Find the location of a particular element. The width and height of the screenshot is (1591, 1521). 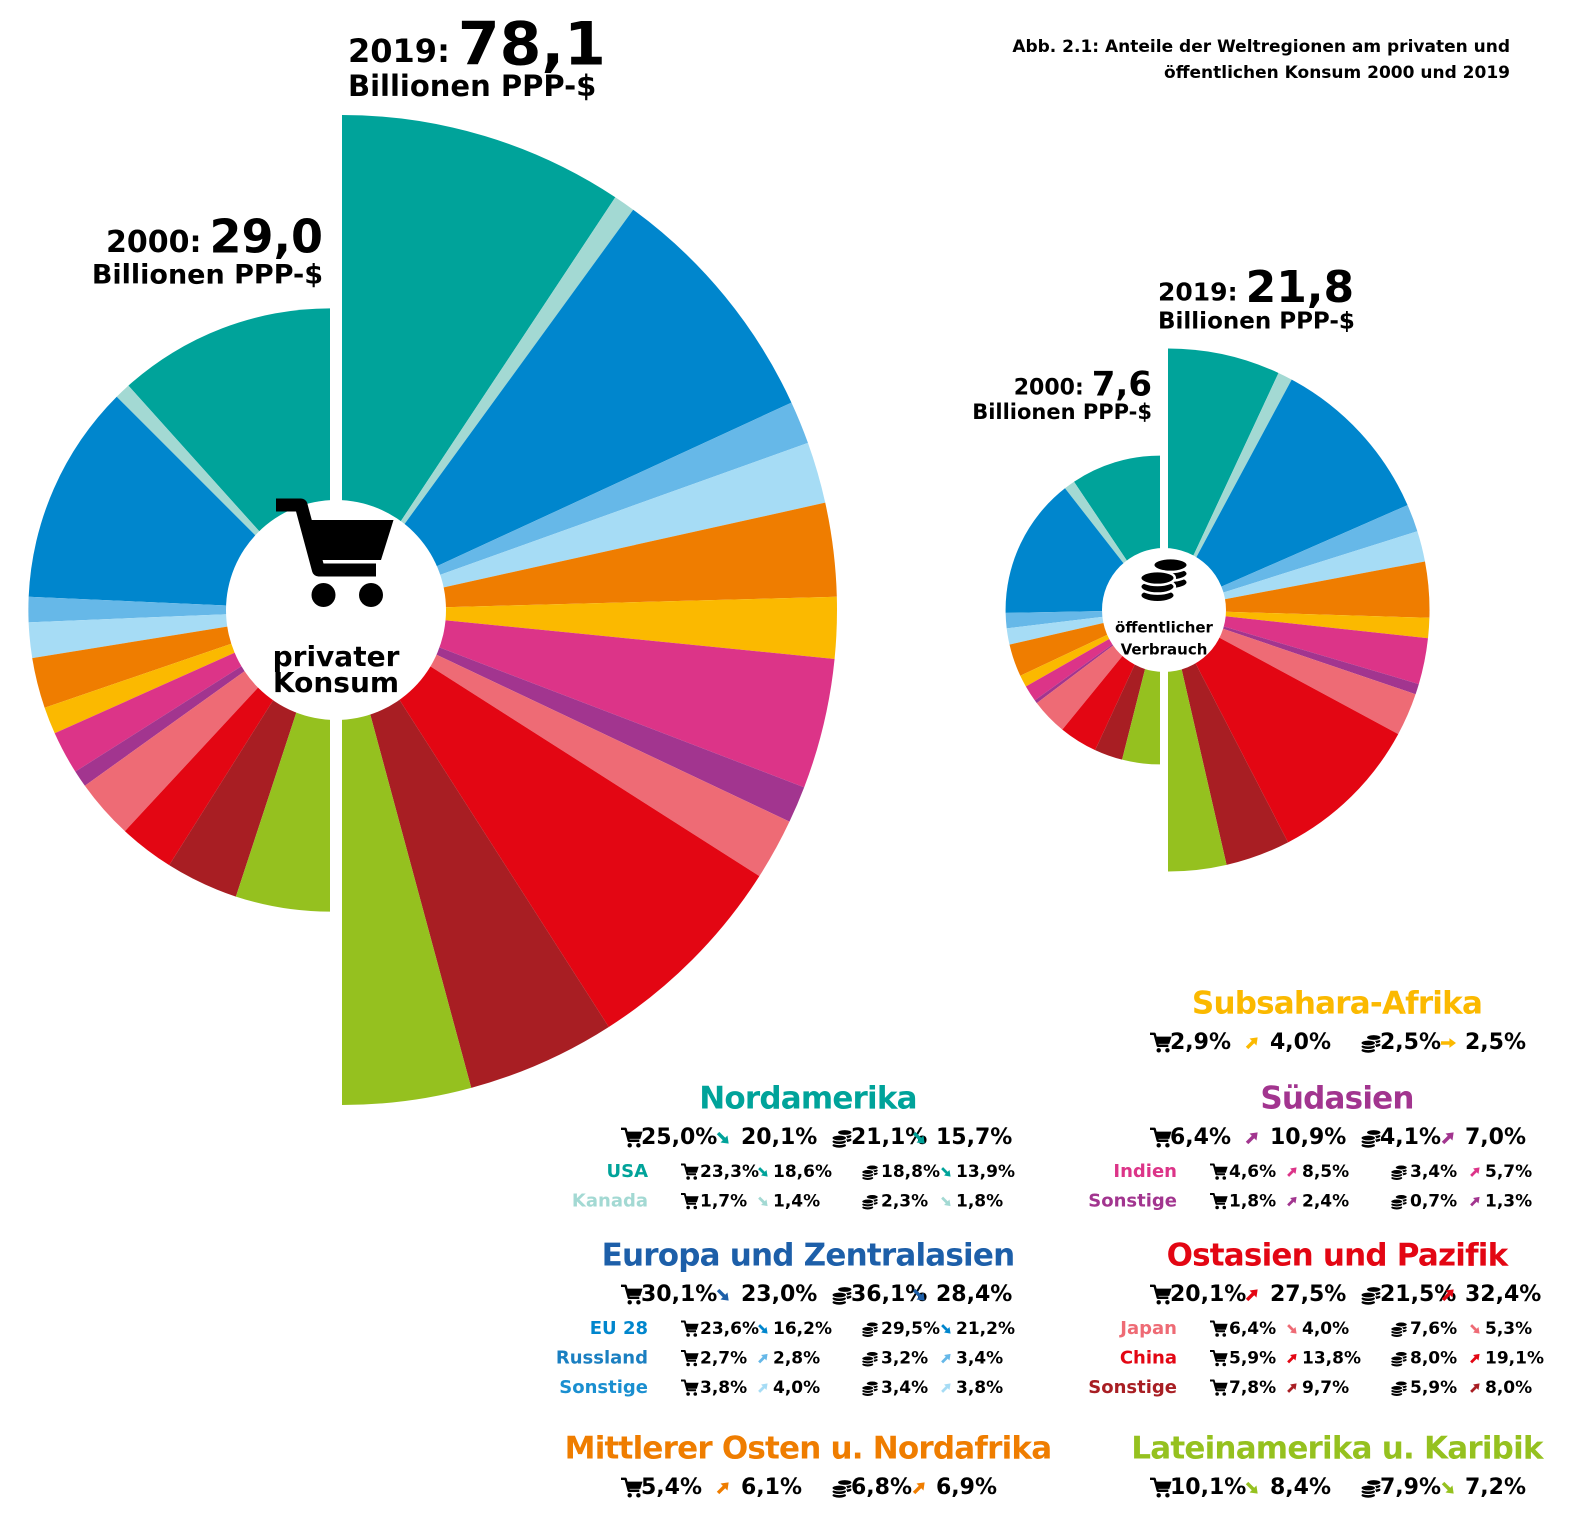

center-label: Konsum is located at coordinates (336, 682).